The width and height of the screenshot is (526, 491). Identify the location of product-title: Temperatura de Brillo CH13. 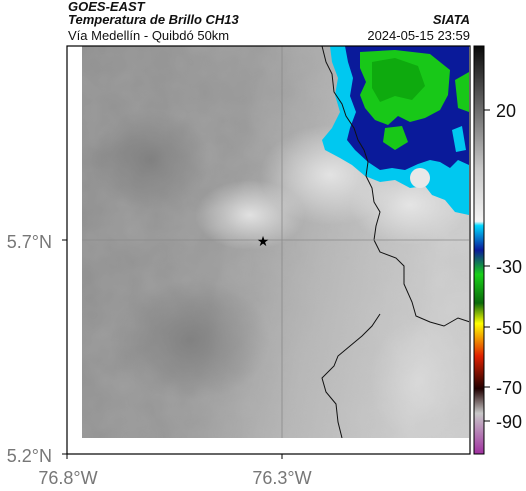
(153, 19).